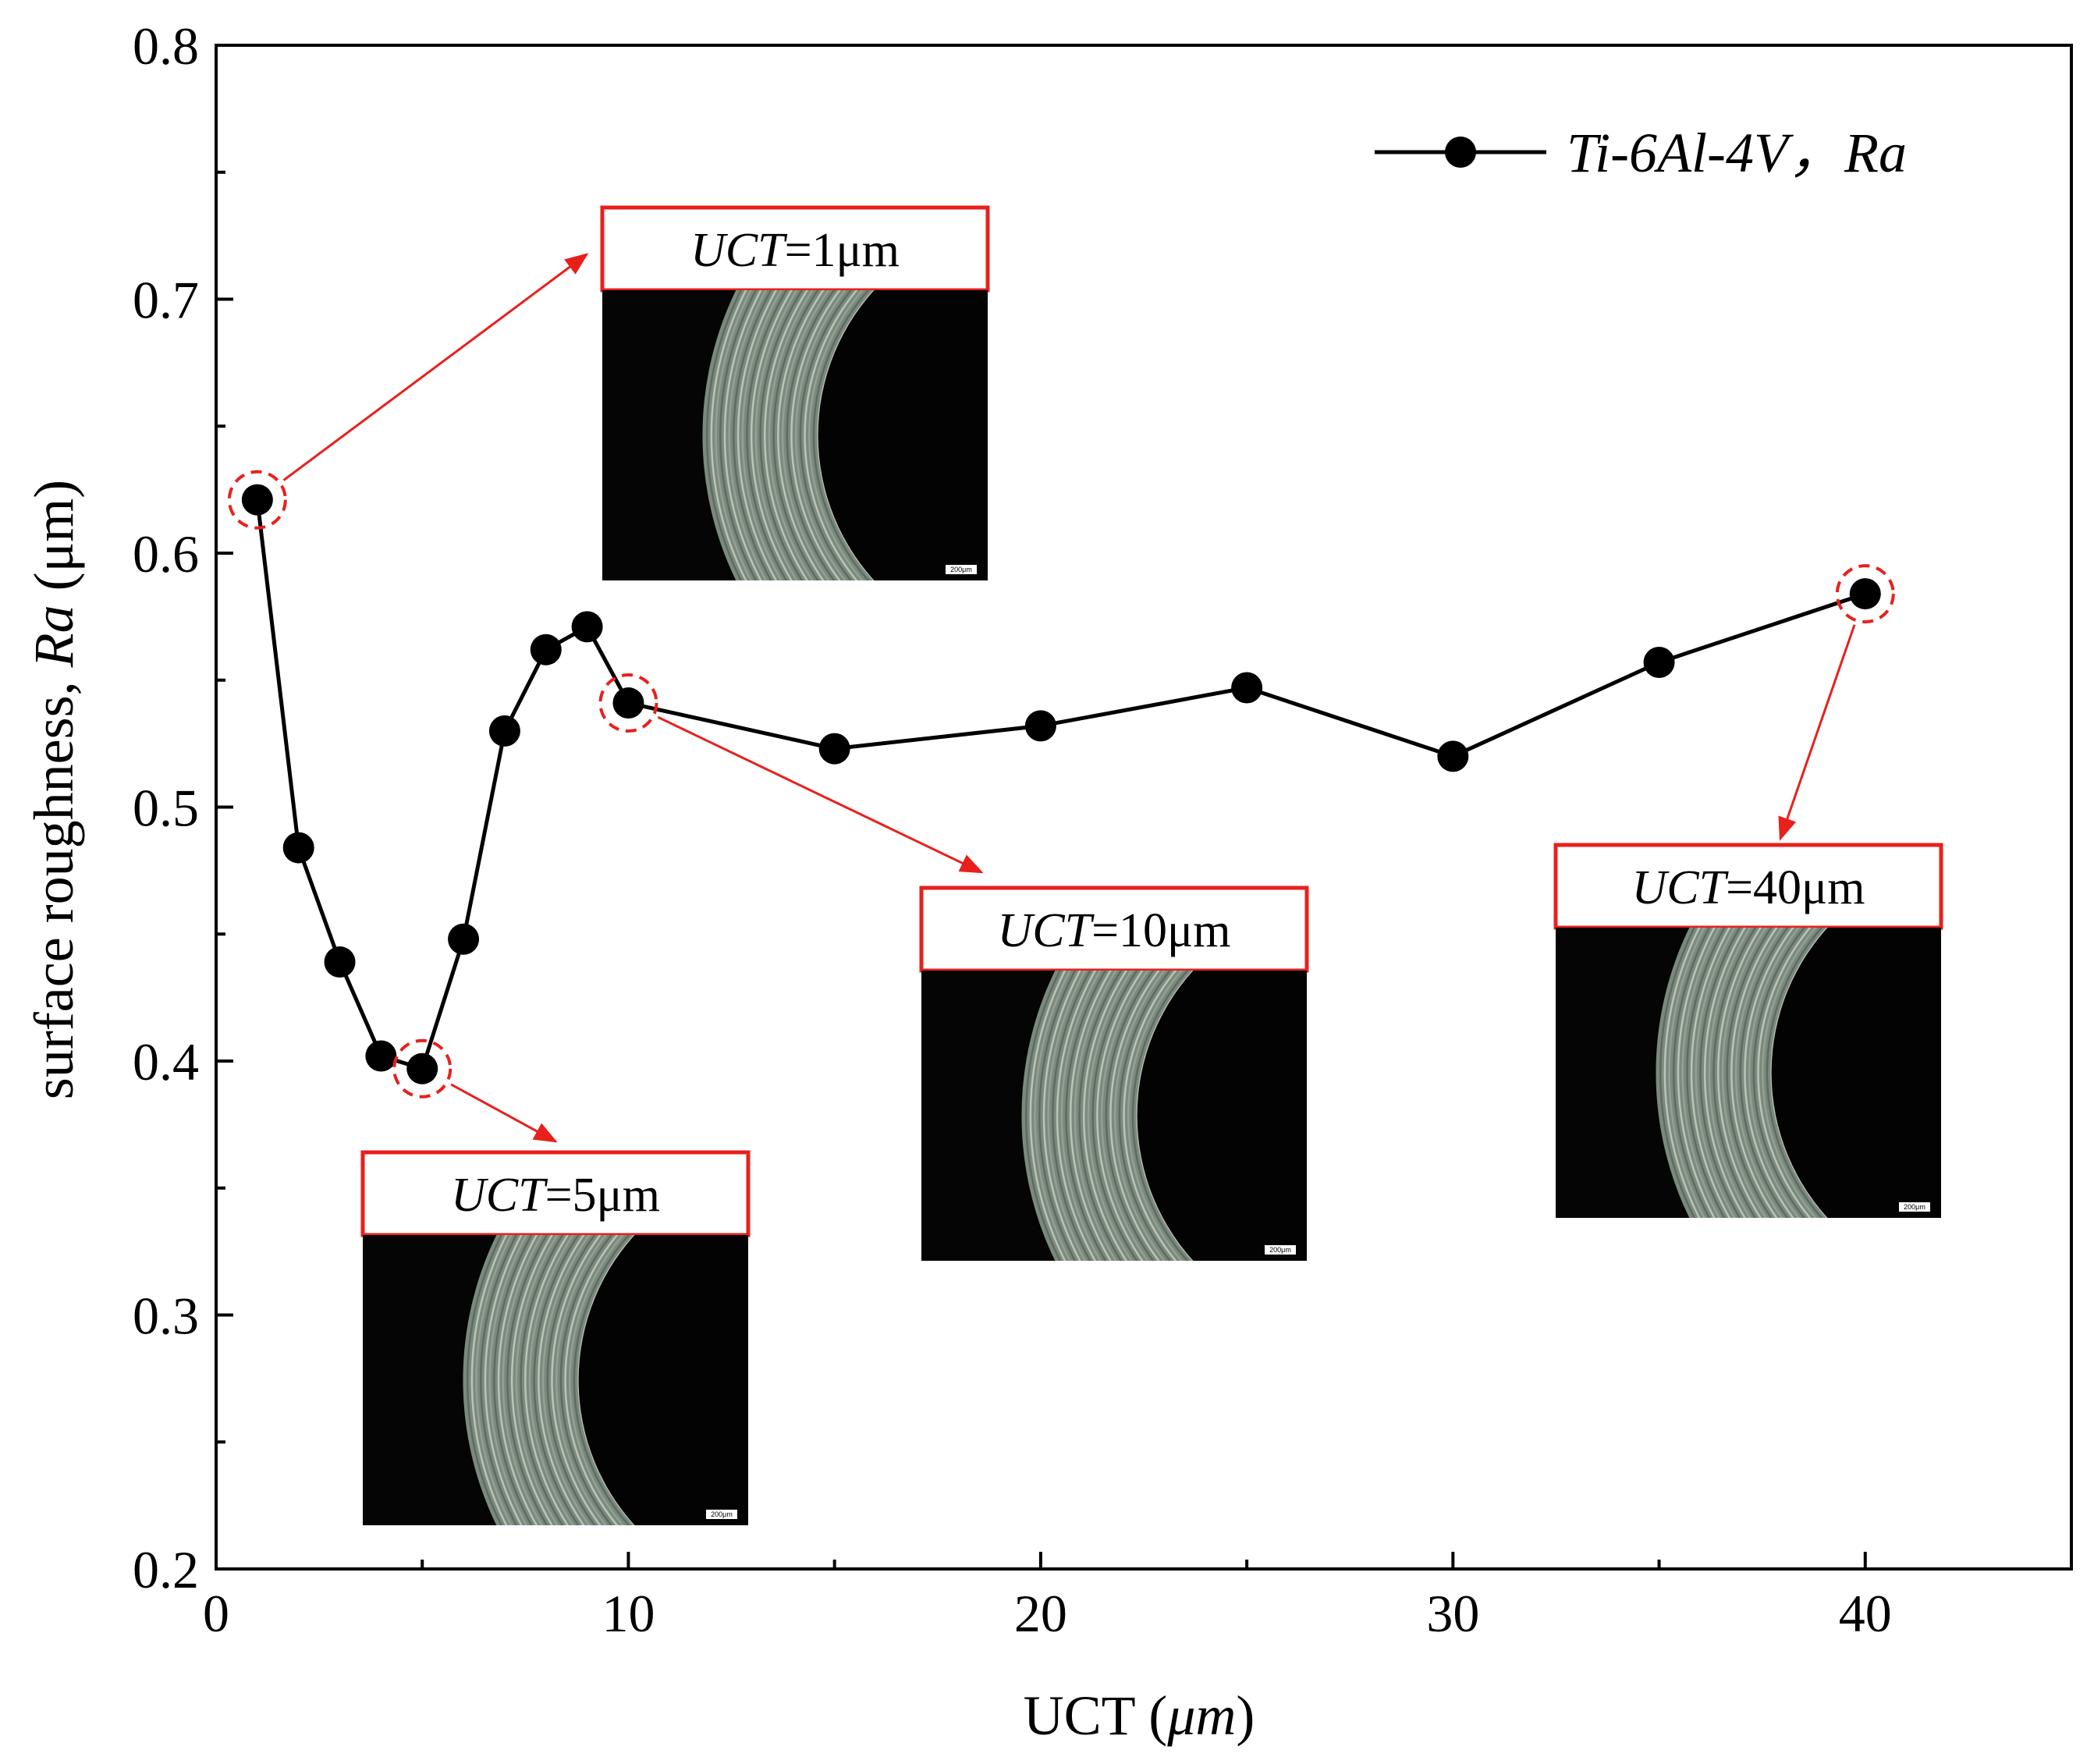 This screenshot has width=2094, height=1764. I want to click on inset-panel-uct-1: UCT=1μm 200μm, so click(795, 393).